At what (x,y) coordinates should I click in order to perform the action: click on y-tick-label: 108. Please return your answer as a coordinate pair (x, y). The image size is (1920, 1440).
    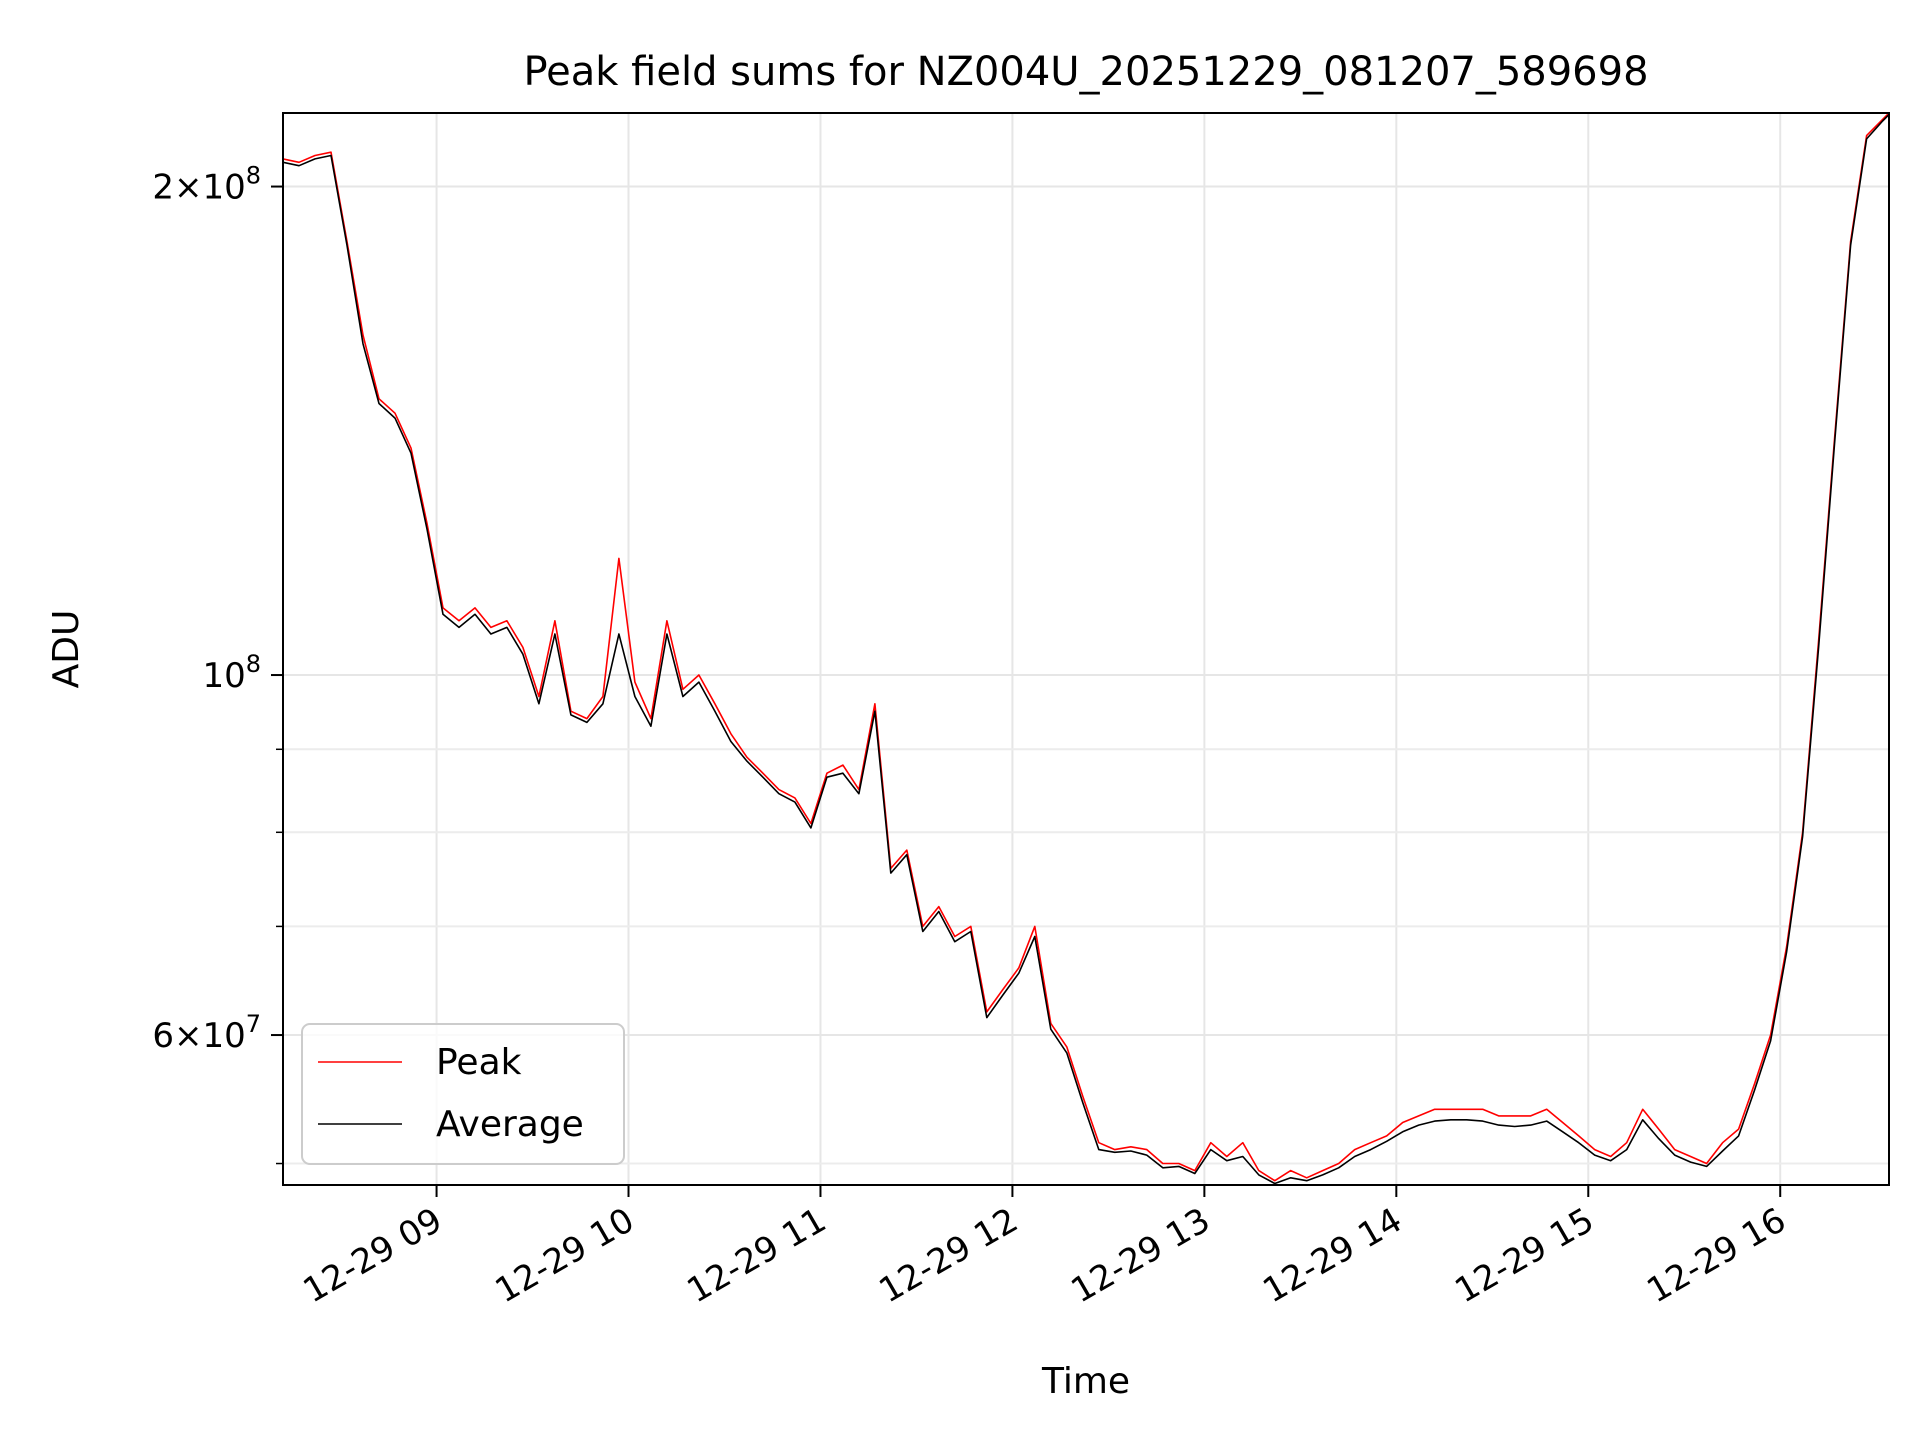
    Looking at the image, I should click on (231, 673).